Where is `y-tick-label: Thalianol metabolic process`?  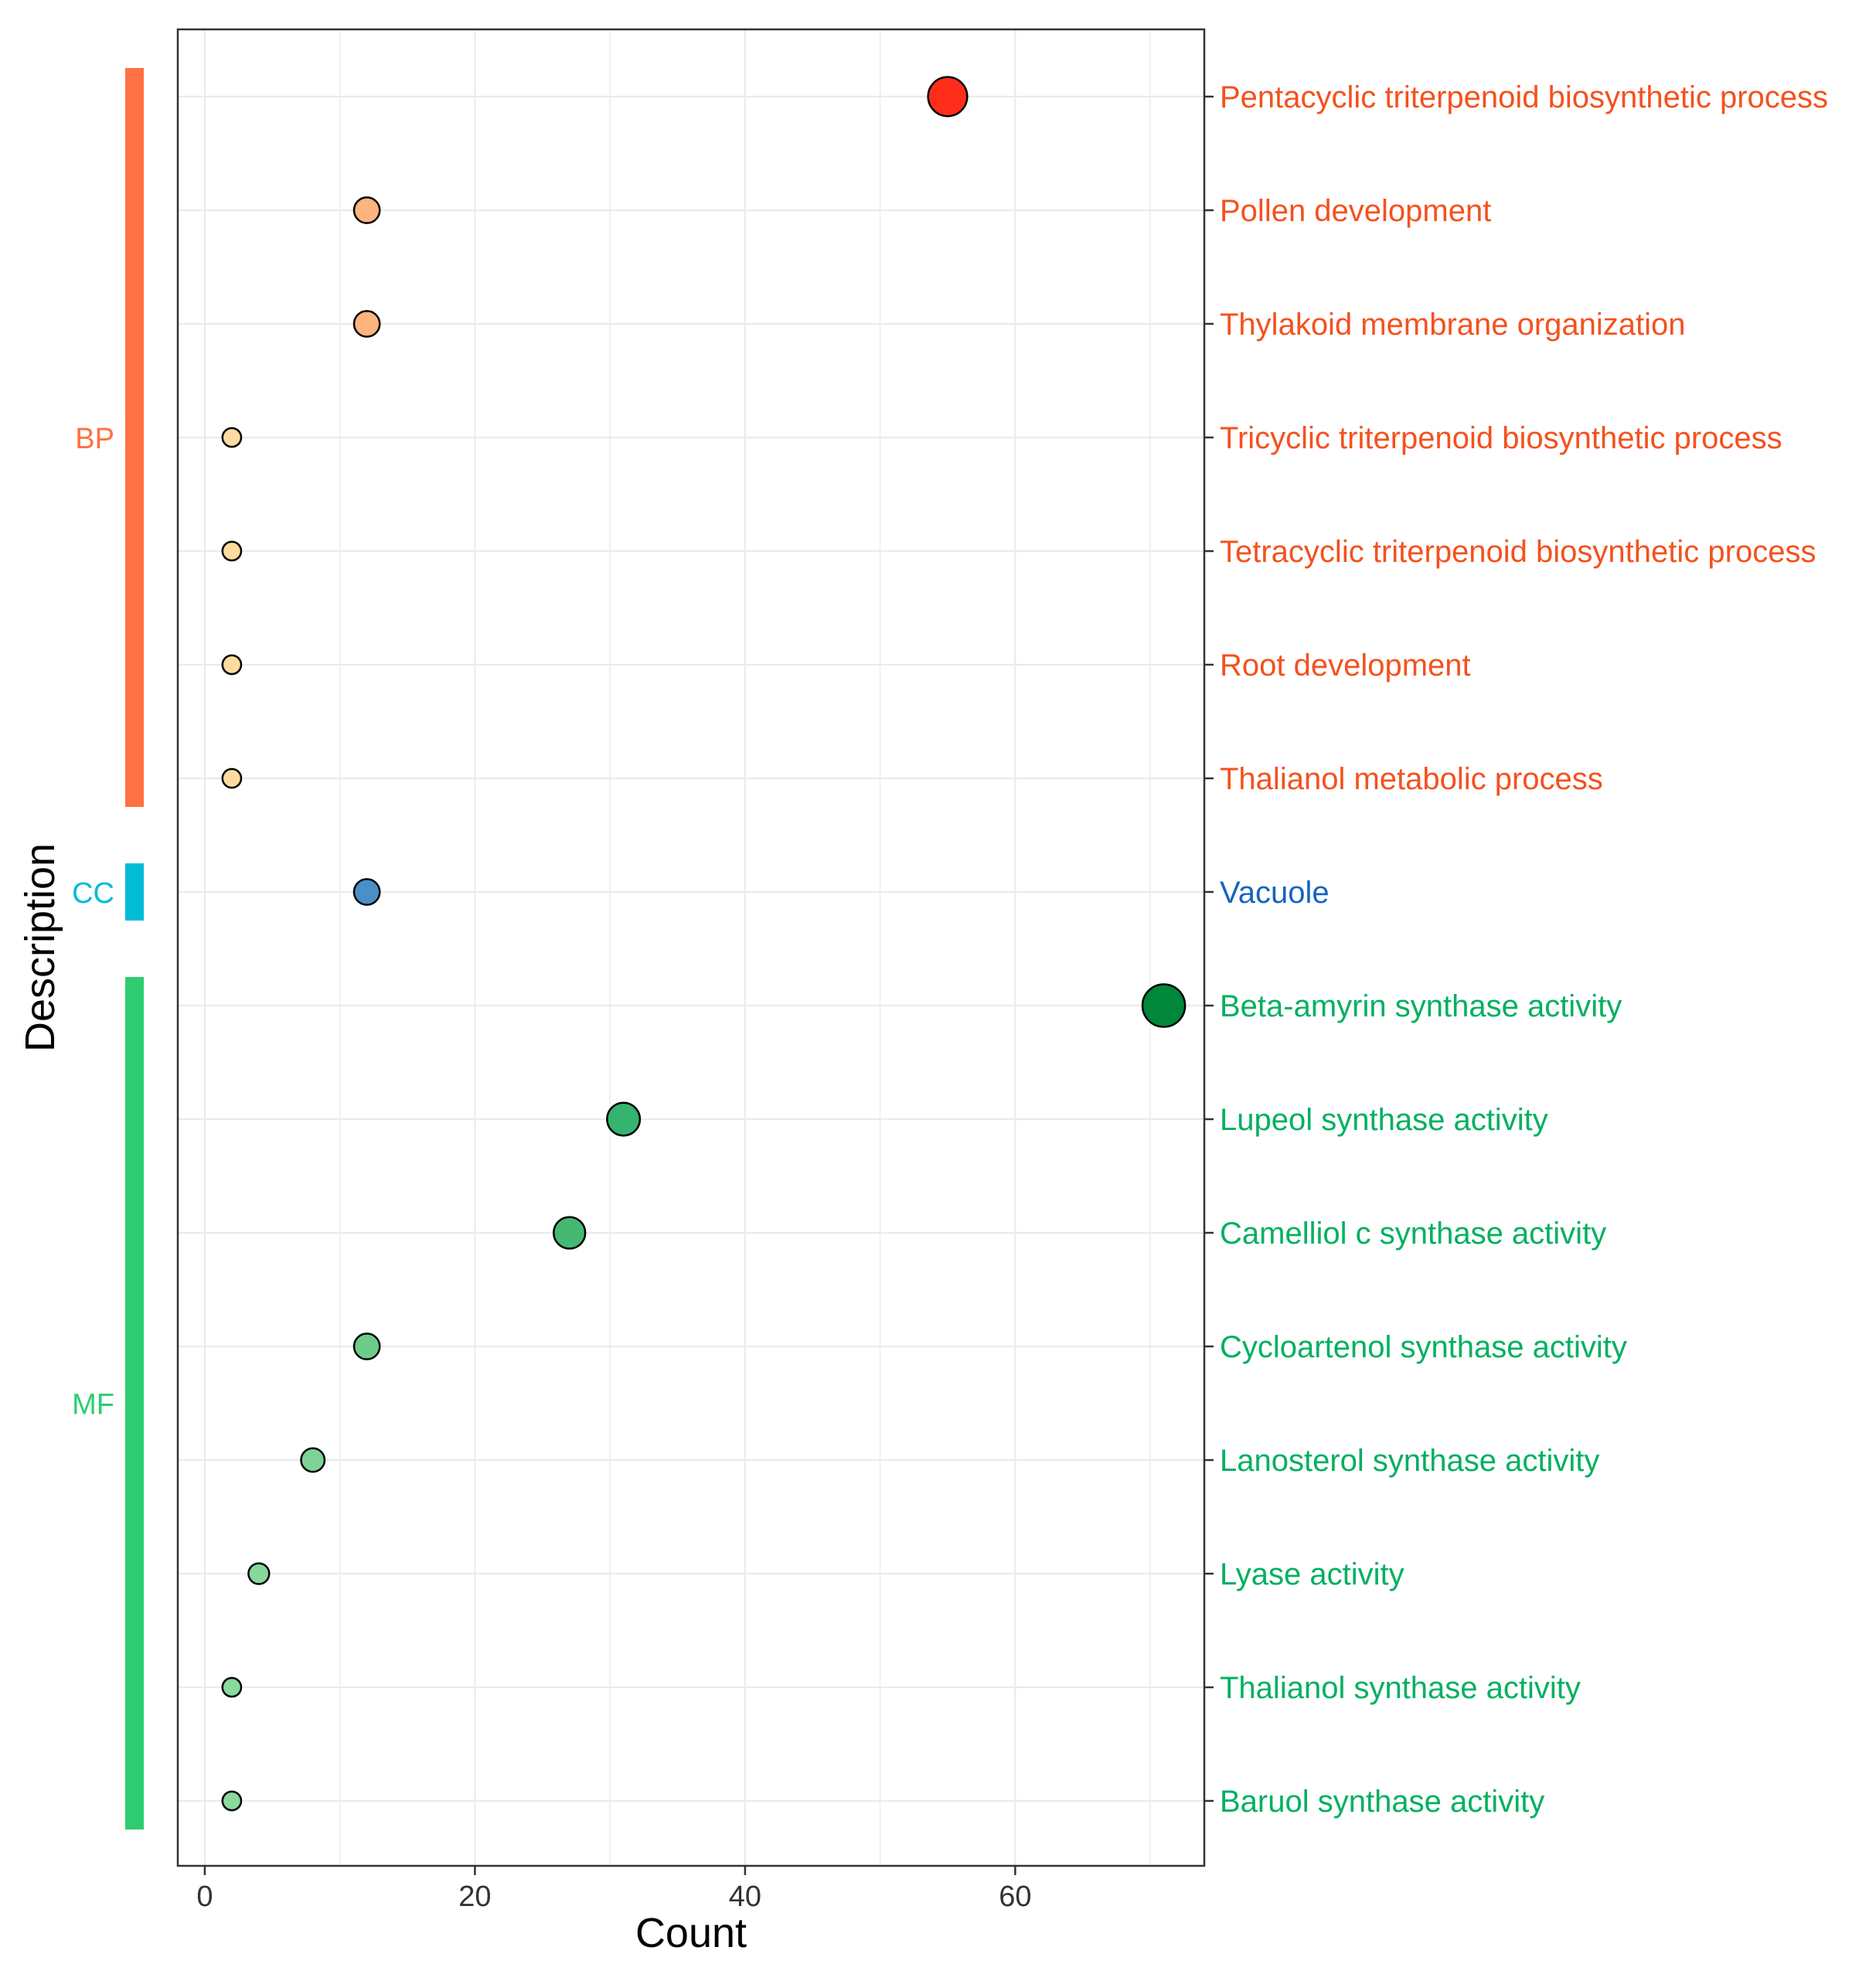 y-tick-label: Thalianol metabolic process is located at coordinates (1411, 779).